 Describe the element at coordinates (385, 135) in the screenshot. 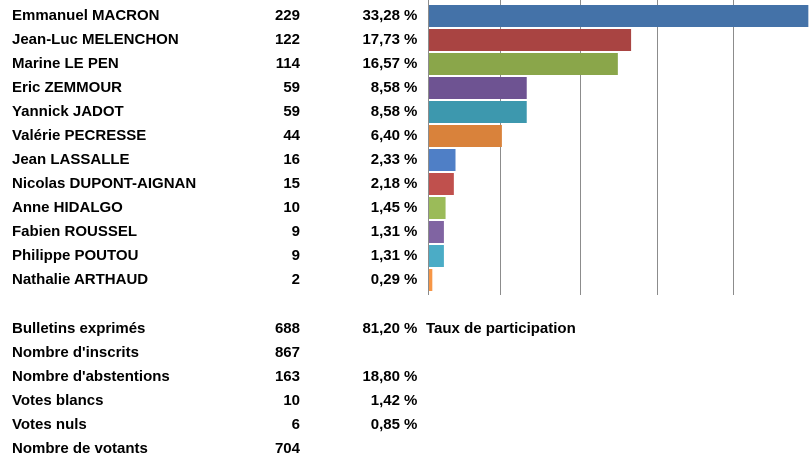

I see `candidate-percent: 6,40` at that location.